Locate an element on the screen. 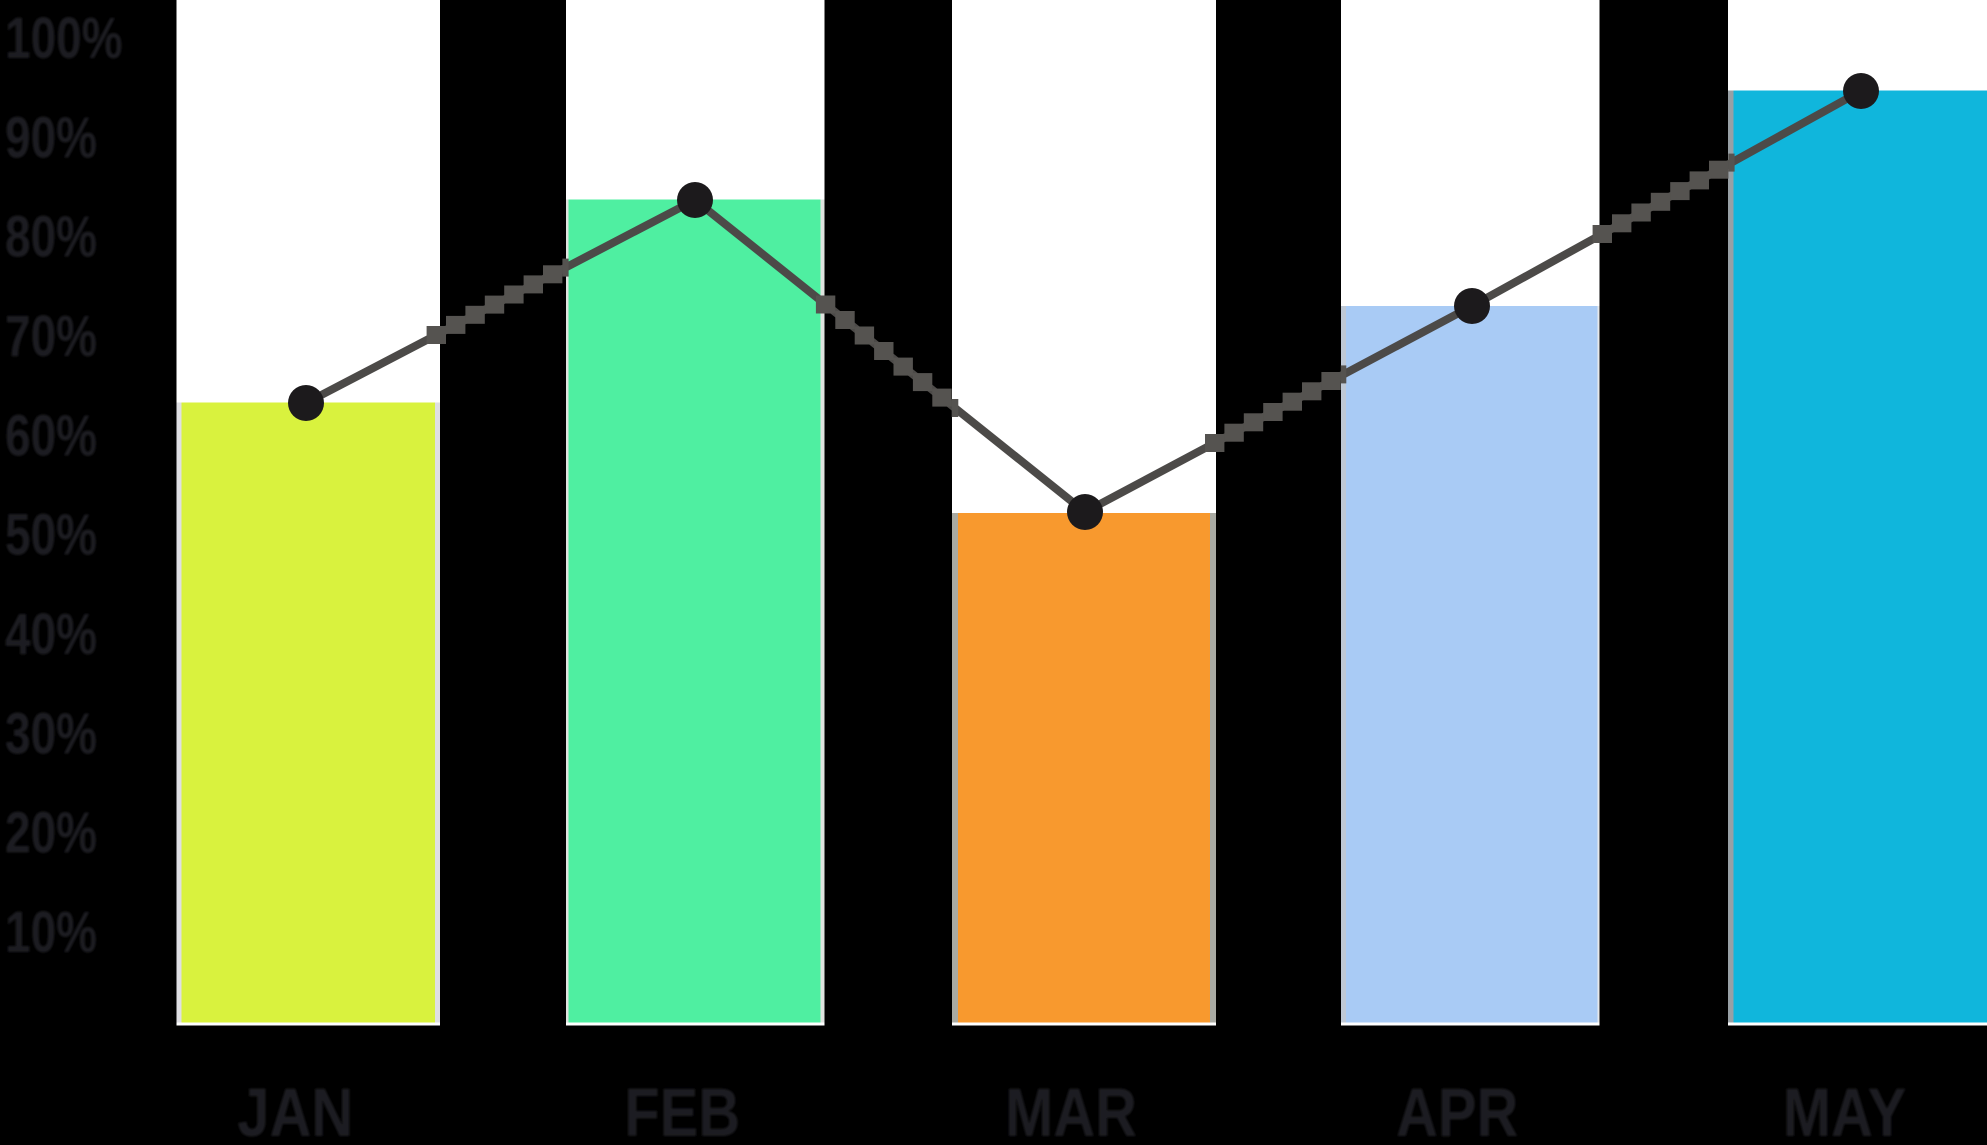 Image resolution: width=1987 pixels, height=1145 pixels. svg-text: 80% is located at coordinates (51, 237).